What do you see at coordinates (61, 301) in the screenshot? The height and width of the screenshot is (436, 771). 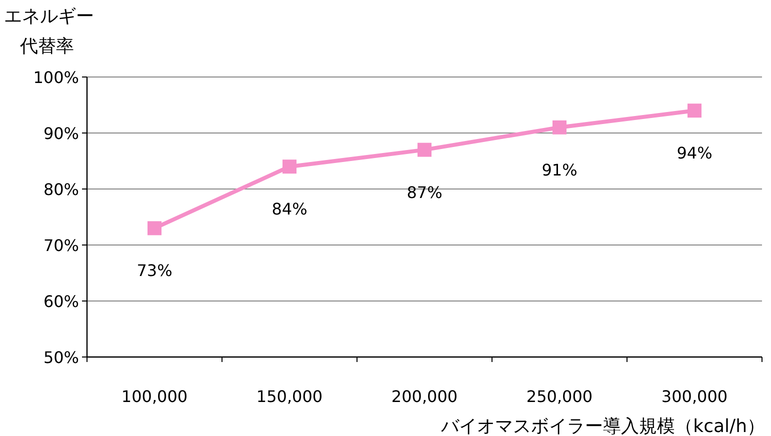 I see `y-tick-label: 60%` at bounding box center [61, 301].